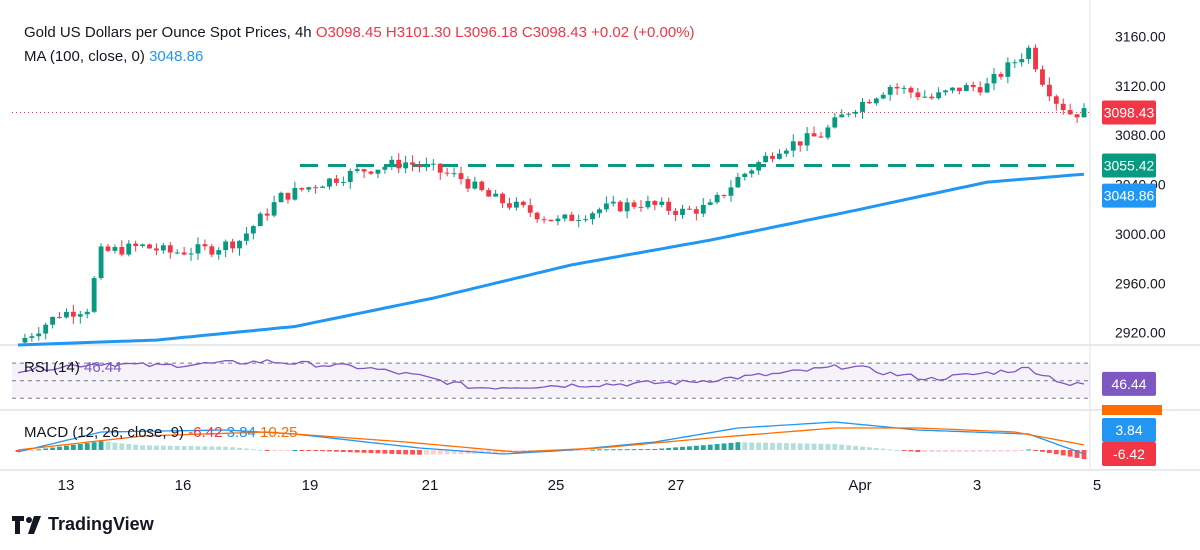  I want to click on ma-price-badge-bg, so click(1129, 195).